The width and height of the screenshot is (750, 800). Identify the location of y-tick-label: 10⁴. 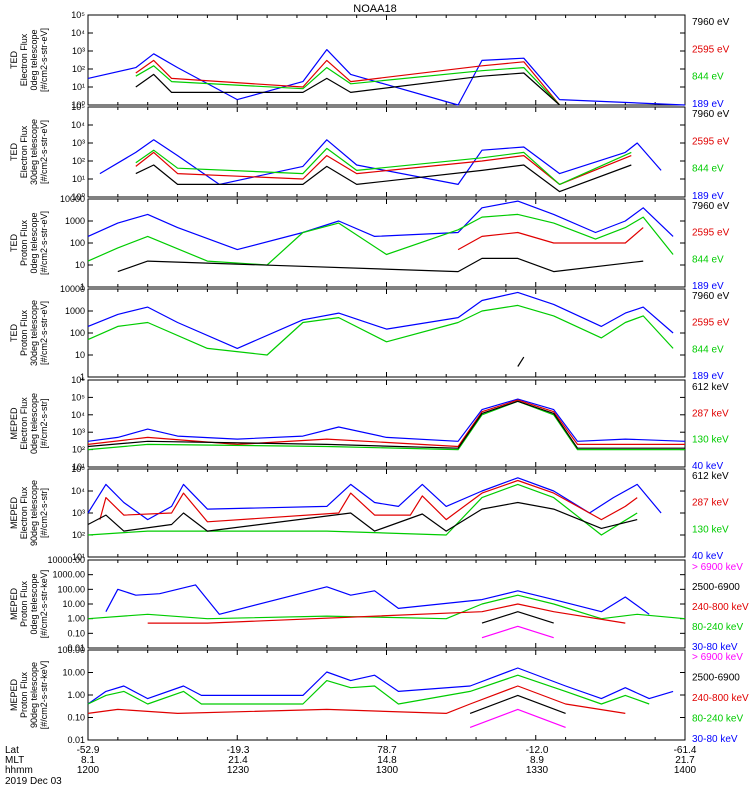
(78, 125).